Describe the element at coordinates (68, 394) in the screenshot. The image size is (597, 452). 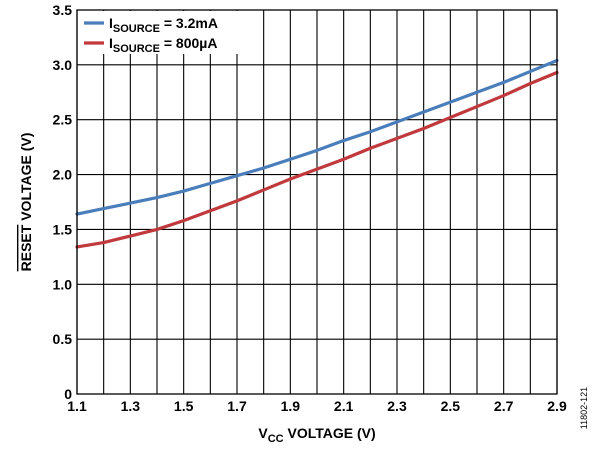
I see `y-tick-label: 0` at that location.